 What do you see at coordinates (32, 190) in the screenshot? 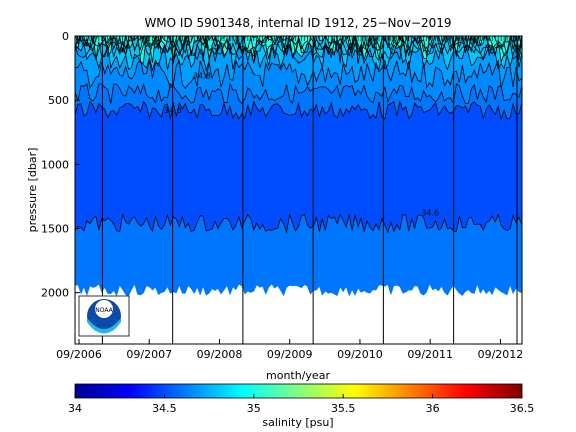
I see `y-axis-label: pressure [dbar]` at bounding box center [32, 190].